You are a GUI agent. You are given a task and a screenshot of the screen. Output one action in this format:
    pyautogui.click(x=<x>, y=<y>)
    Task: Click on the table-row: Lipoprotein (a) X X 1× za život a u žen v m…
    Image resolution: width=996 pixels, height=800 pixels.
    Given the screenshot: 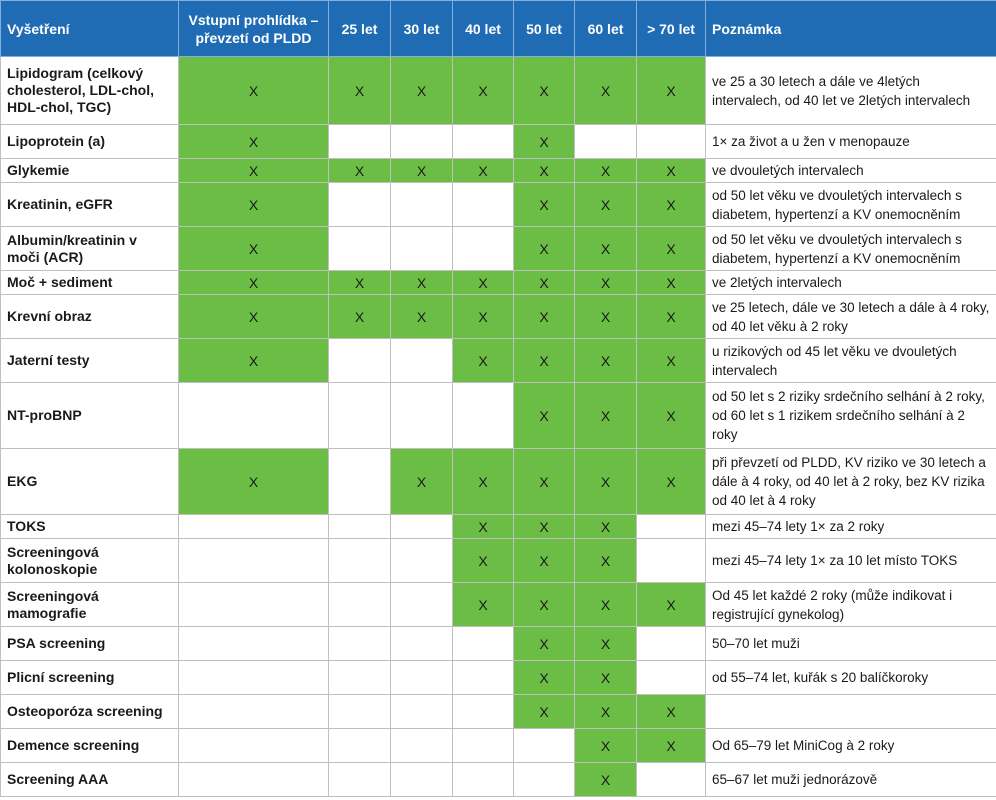 What is the action you would take?
    pyautogui.click(x=498, y=141)
    